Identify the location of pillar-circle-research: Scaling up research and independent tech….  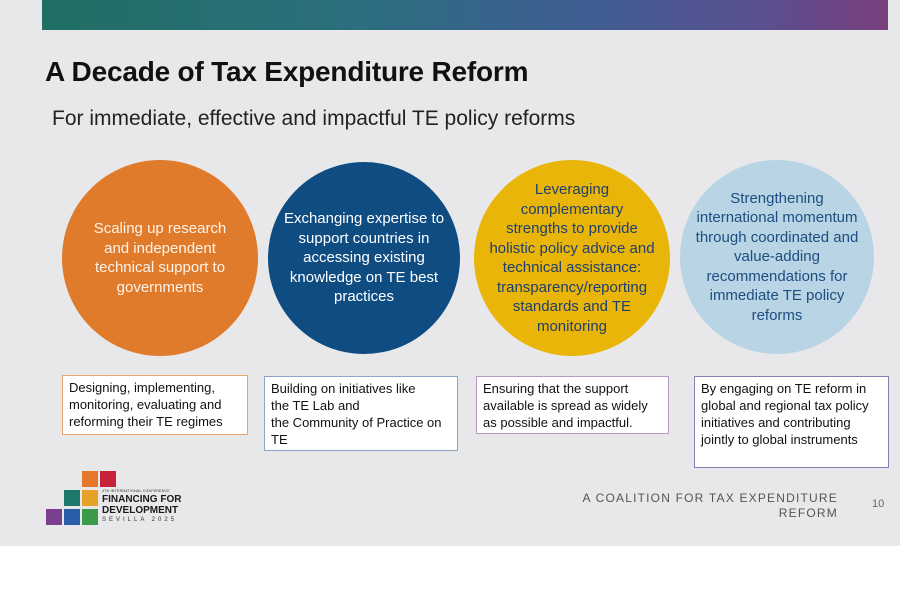
(160, 258).